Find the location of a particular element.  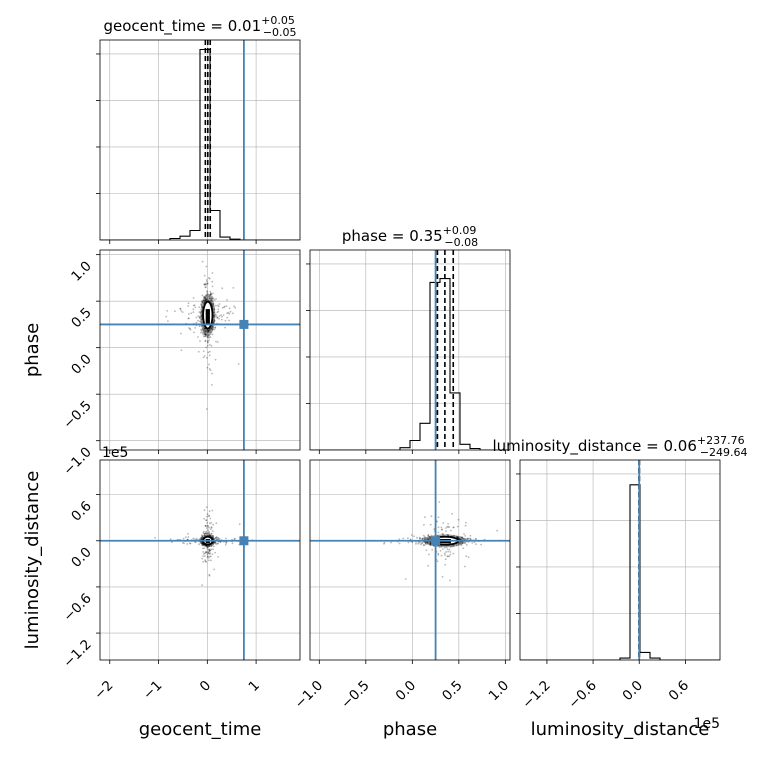

tick-label-x-luminosity_distance: 0.6 is located at coordinates (679, 691).